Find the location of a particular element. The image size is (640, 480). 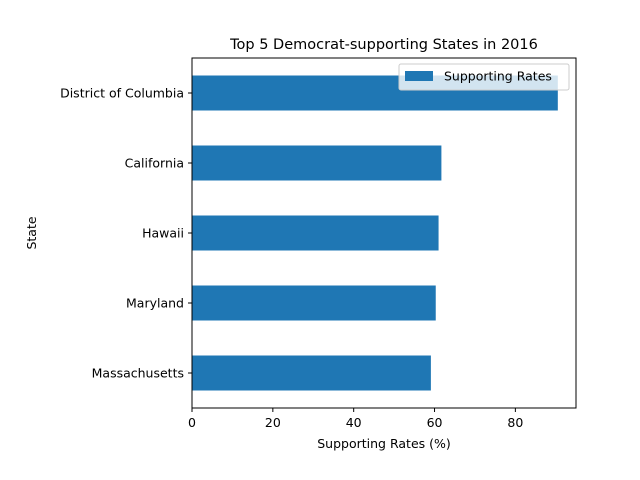

y-axis-label: State is located at coordinates (31, 232).